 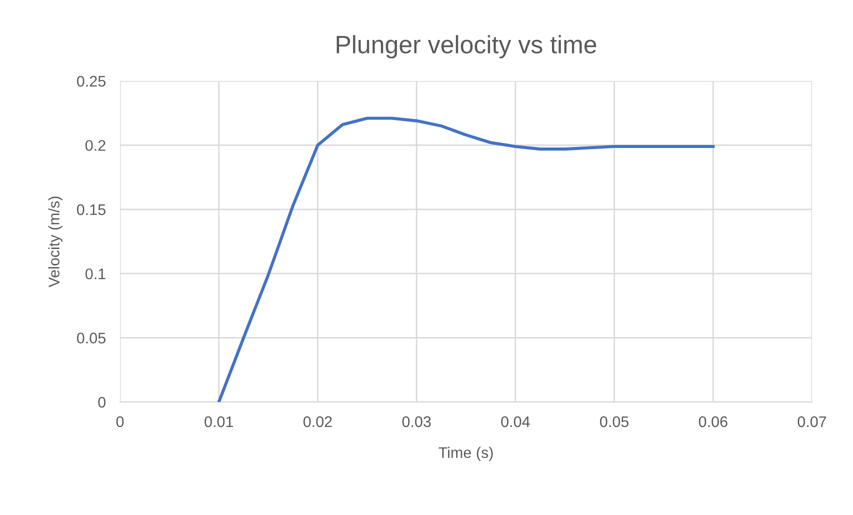 What do you see at coordinates (713, 422) in the screenshot?
I see `x-tick-label: 0.06` at bounding box center [713, 422].